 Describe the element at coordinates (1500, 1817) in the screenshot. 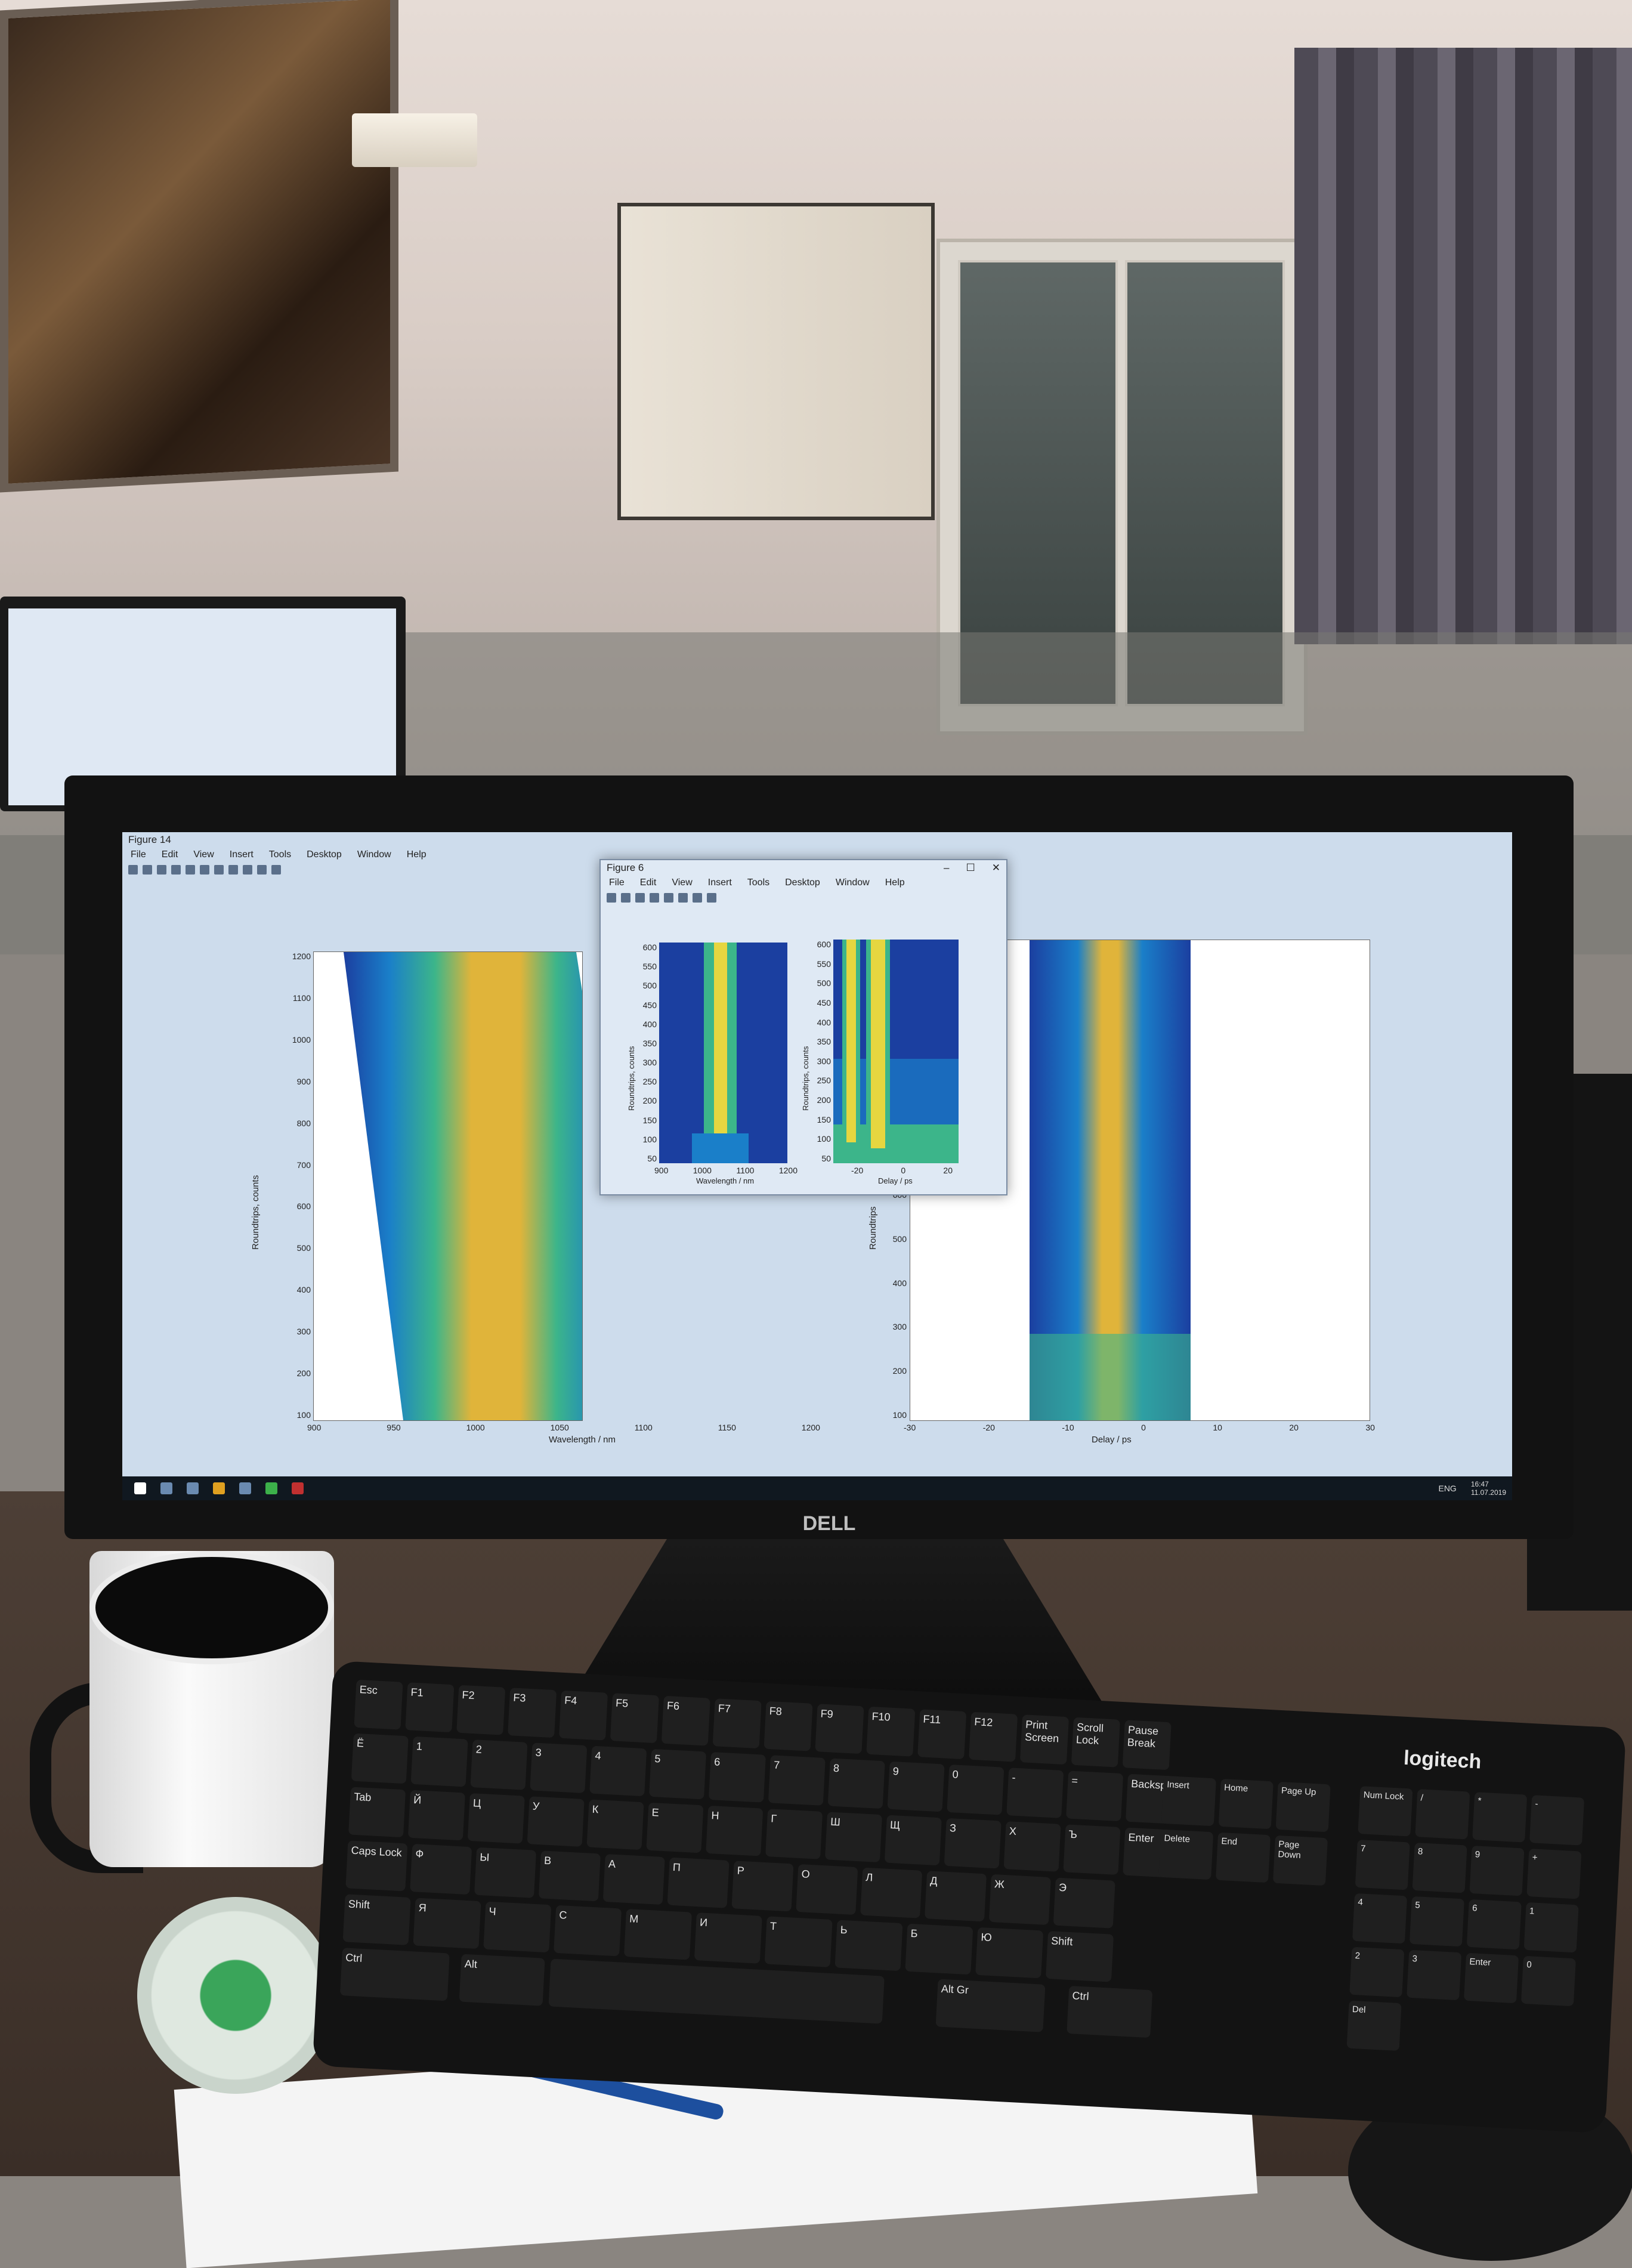

I see `numpad-key: *` at that location.